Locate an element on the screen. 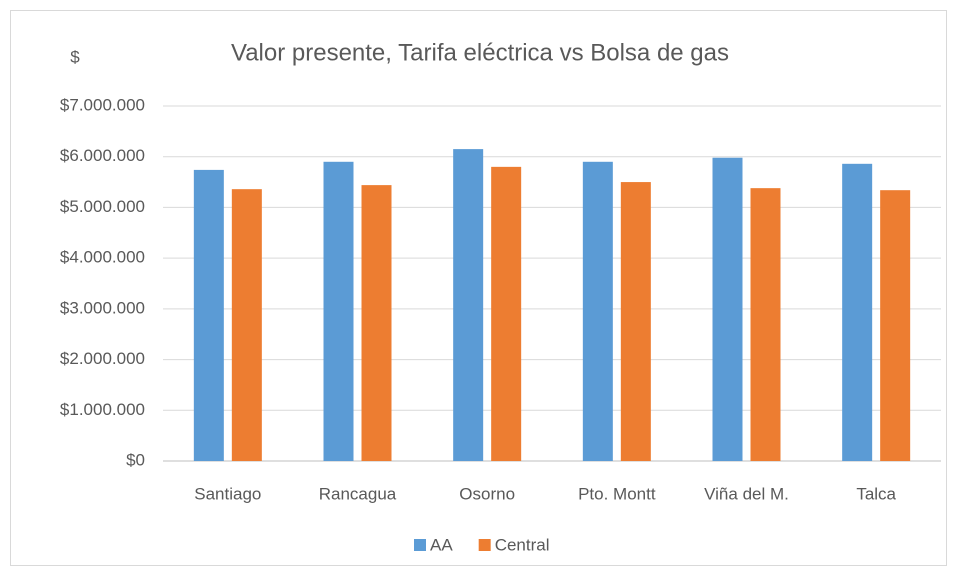 This screenshot has height=579, width=959. y-tick-label: $7.000.000 is located at coordinates (102, 104).